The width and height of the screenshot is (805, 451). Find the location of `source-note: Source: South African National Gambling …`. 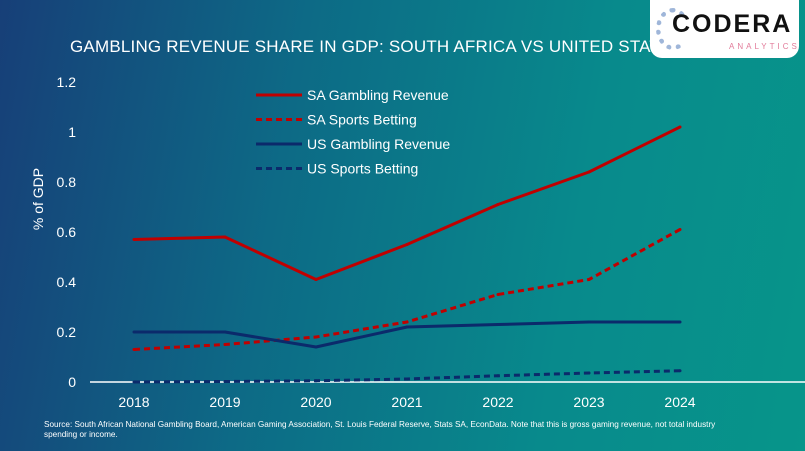

source-note: Source: South African National Gambling … is located at coordinates (380, 429).